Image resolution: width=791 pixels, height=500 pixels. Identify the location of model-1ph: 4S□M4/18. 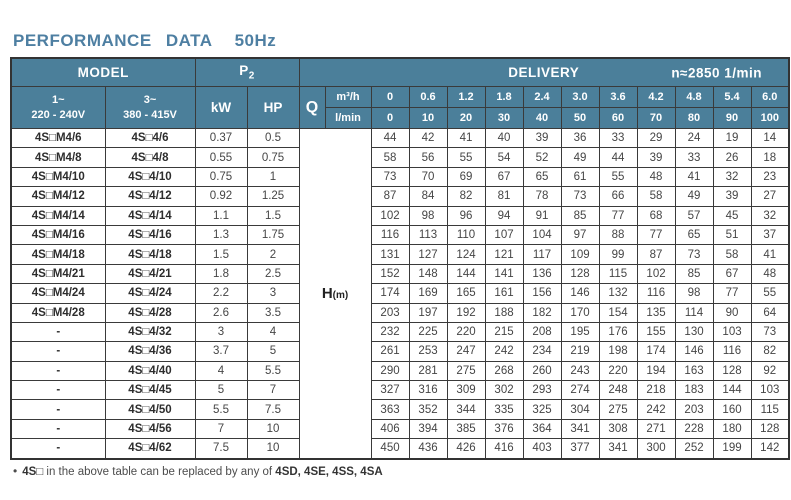
(58, 254).